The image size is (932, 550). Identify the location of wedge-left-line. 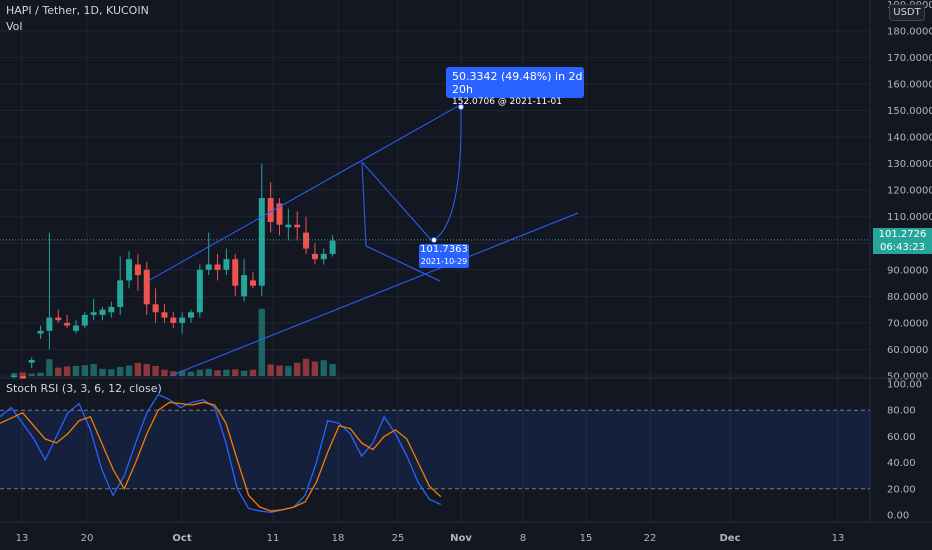
(364, 204).